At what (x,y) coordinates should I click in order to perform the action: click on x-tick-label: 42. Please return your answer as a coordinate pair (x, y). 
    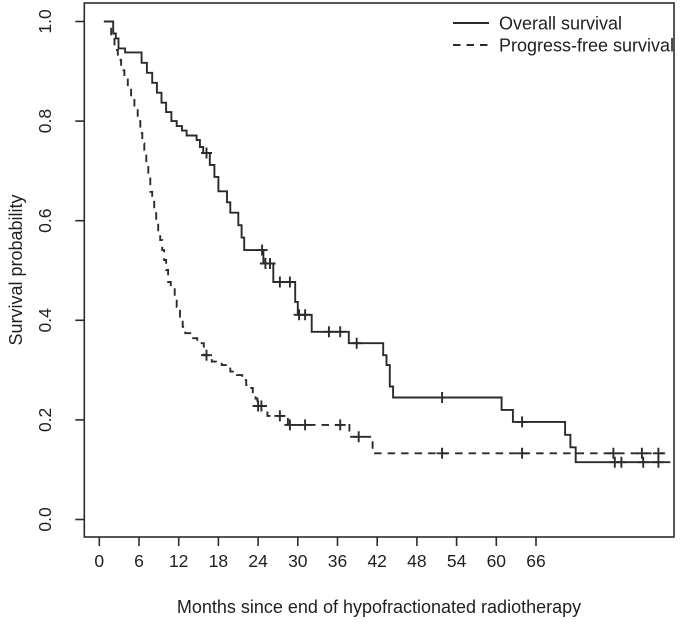
    Looking at the image, I should click on (376, 561).